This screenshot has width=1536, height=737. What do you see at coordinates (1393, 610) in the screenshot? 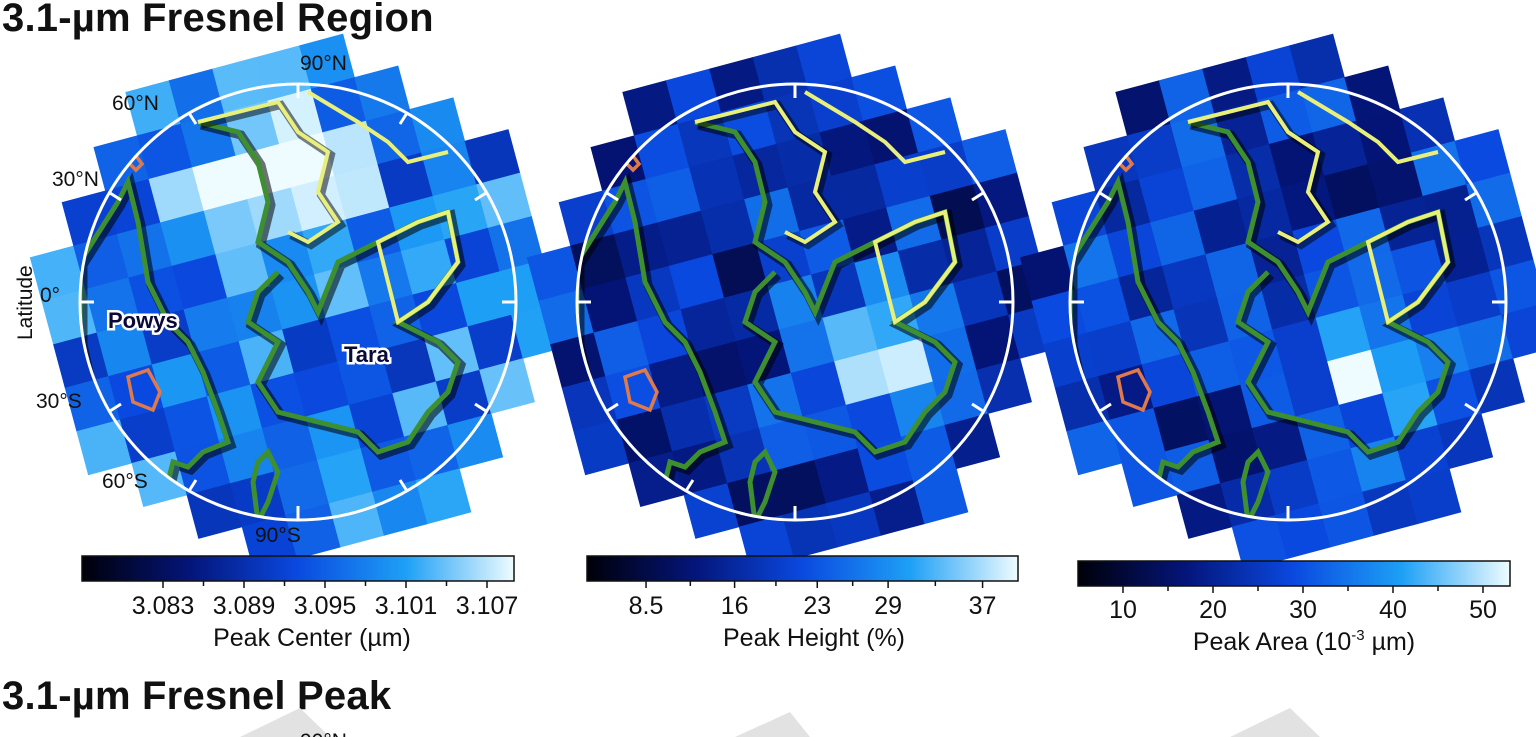
I see `colorbar-tick-label: 40` at bounding box center [1393, 610].